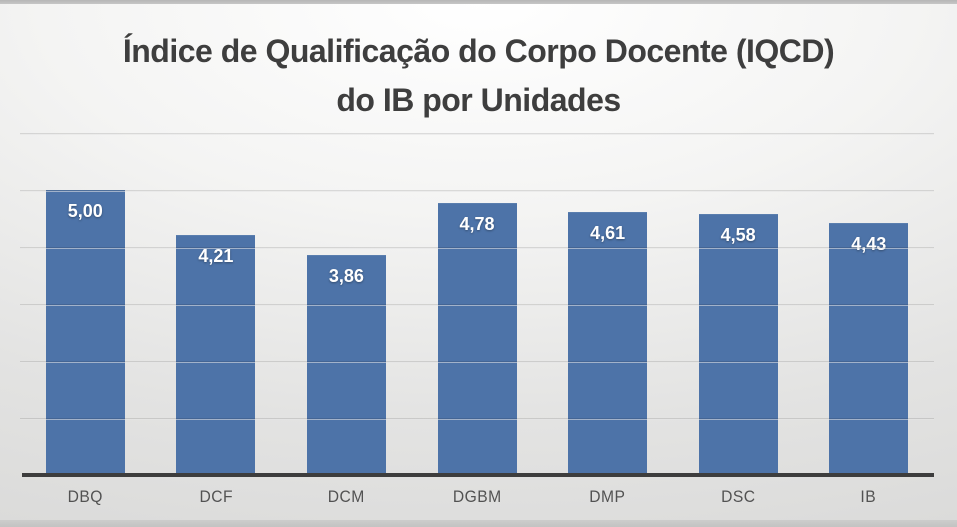 This screenshot has height=527, width=957. I want to click on bar-column: 4,61, so click(607, 304).